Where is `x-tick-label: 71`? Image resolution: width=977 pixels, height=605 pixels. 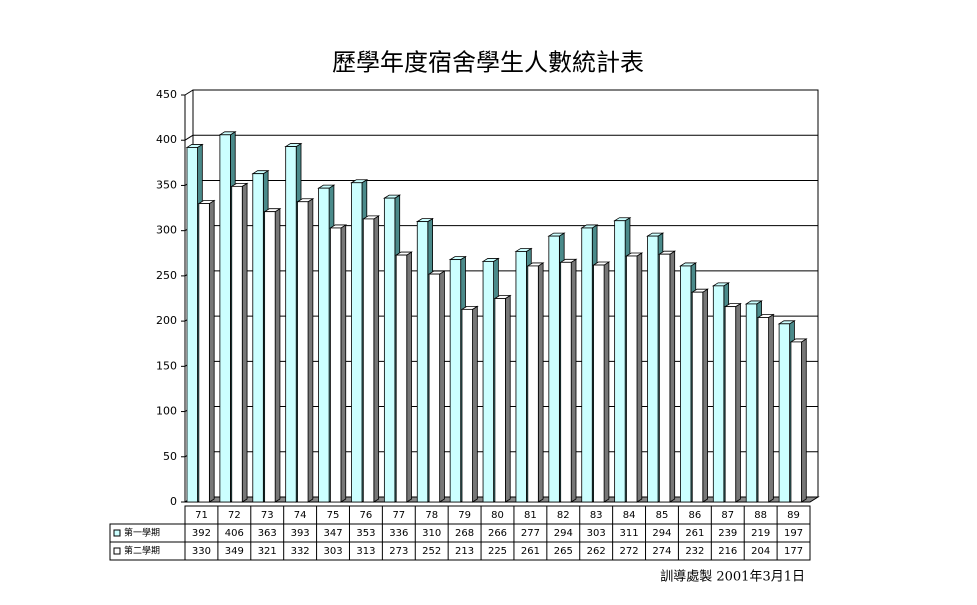
x-tick-label: 71 is located at coordinates (201, 515).